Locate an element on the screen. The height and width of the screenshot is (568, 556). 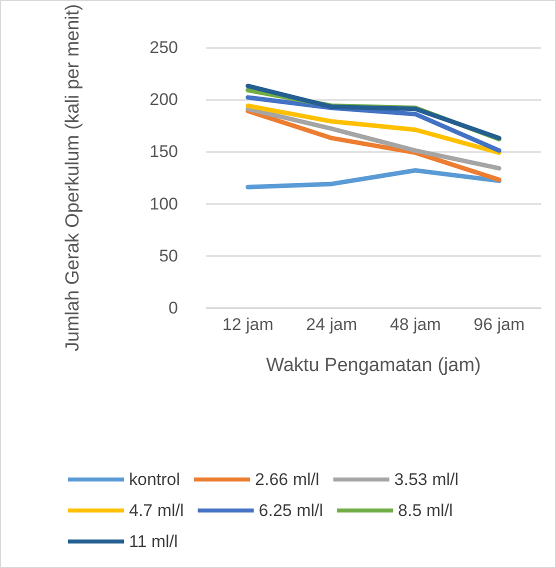
y-tick-label: 150 is located at coordinates (164, 152).